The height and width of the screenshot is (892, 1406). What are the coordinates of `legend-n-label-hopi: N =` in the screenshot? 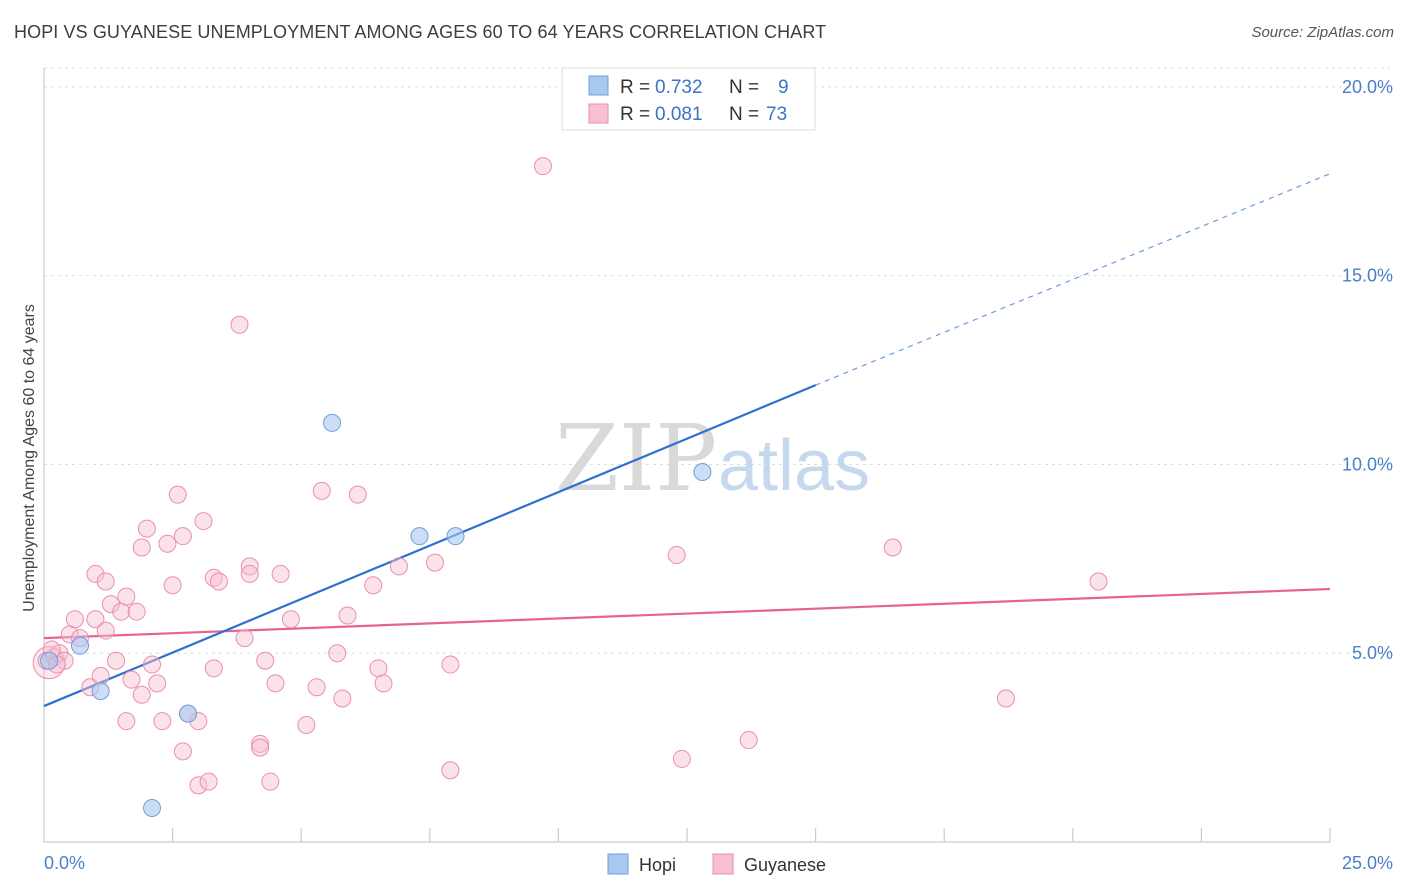 It's located at (744, 87).